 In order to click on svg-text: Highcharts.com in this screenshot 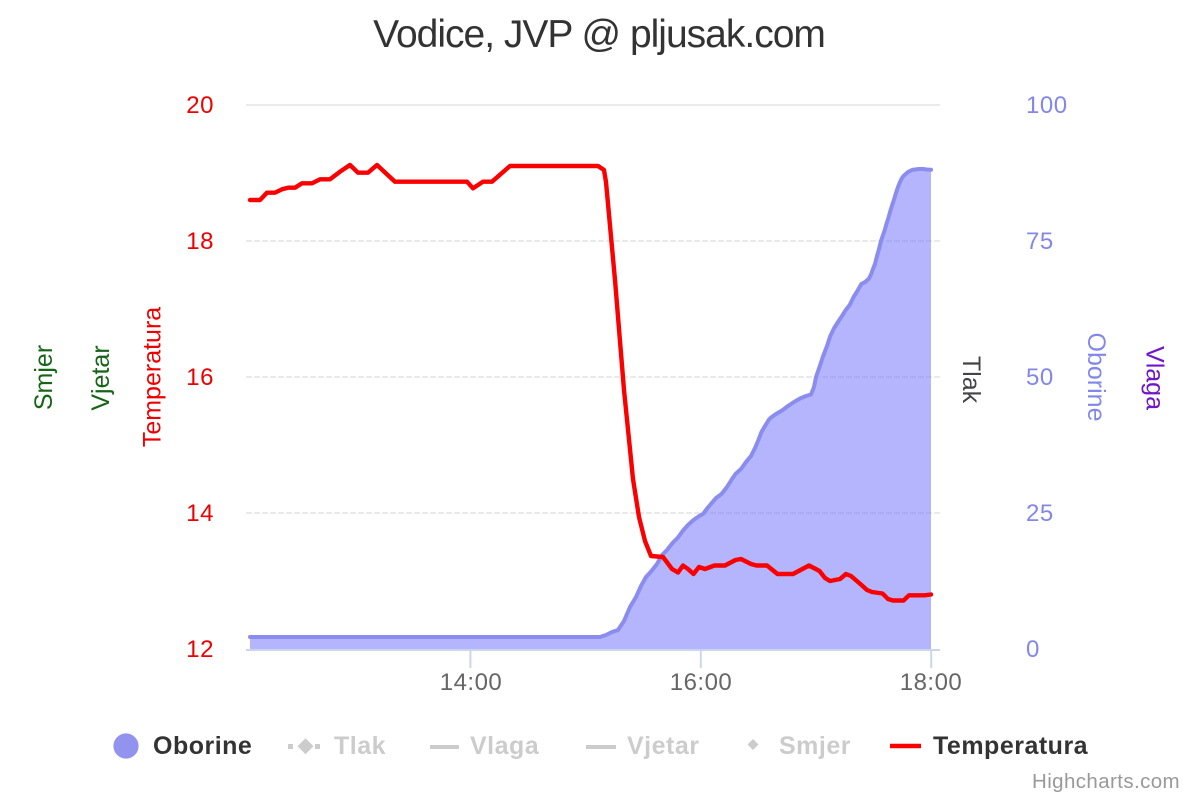, I will do `click(1106, 781)`.